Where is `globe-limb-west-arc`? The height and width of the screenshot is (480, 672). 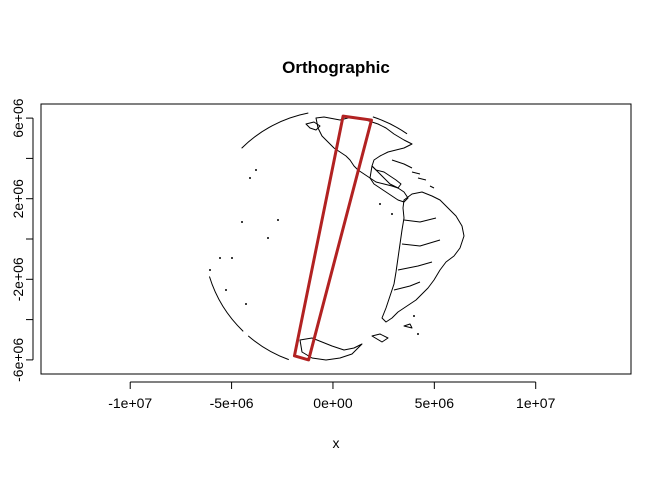
globe-limb-west-arc is located at coordinates (226, 304).